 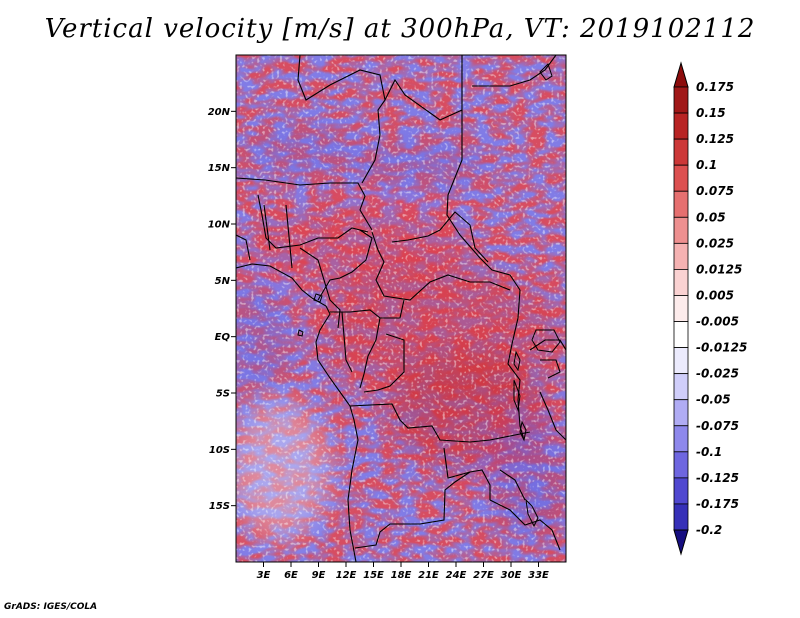 What do you see at coordinates (681, 74) in the screenshot?
I see `colorbar-top-arrow` at bounding box center [681, 74].